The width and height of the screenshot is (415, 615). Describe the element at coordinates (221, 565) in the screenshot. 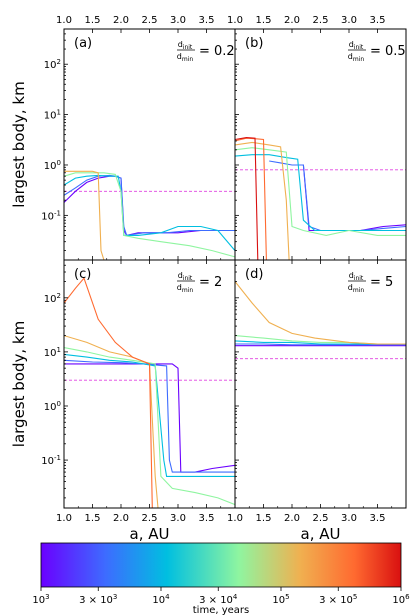

I see `colorbar` at that location.